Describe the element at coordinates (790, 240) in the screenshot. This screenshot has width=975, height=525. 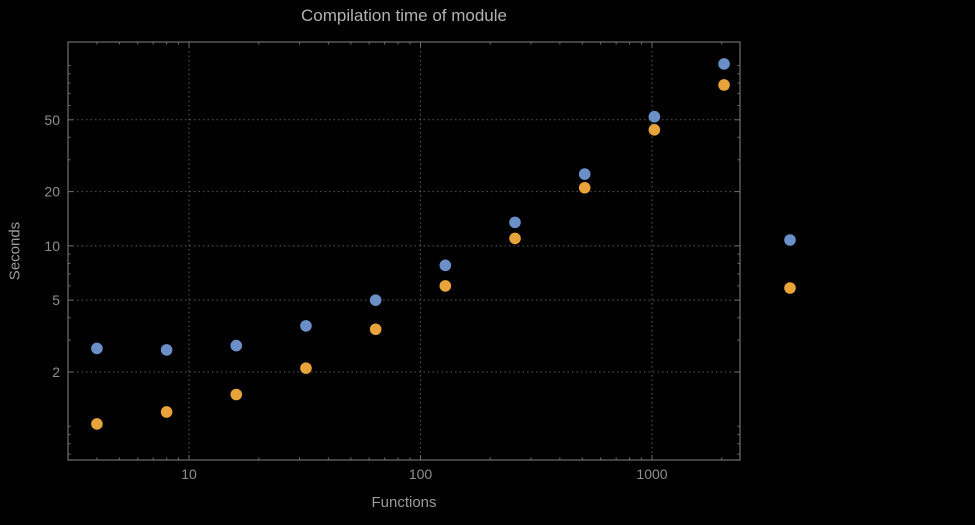
I see `legend-marker-blue` at that location.